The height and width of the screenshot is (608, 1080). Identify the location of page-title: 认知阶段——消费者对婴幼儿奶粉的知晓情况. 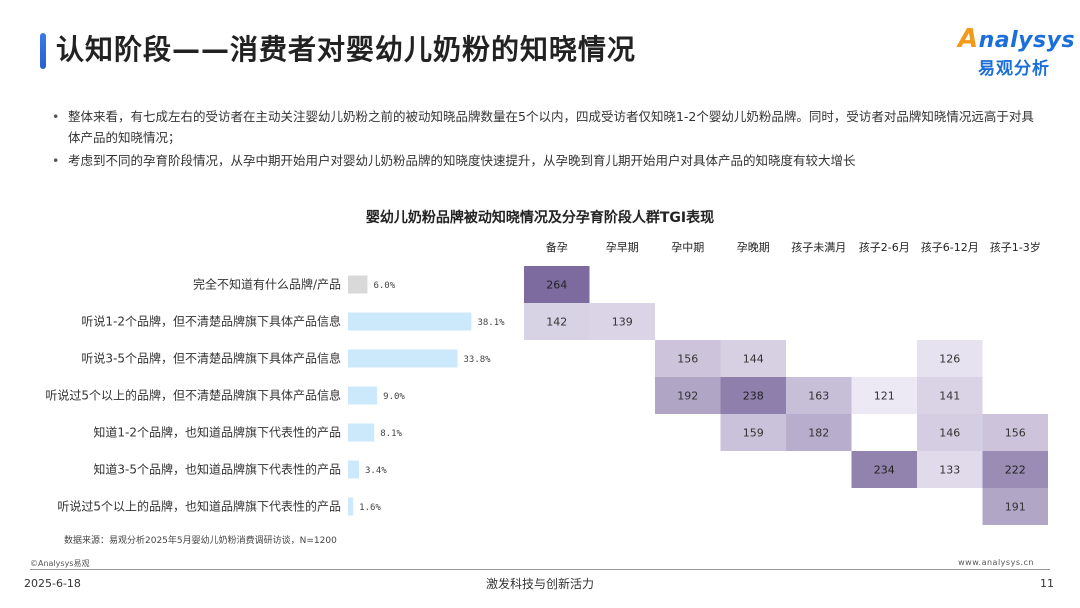
(346, 49).